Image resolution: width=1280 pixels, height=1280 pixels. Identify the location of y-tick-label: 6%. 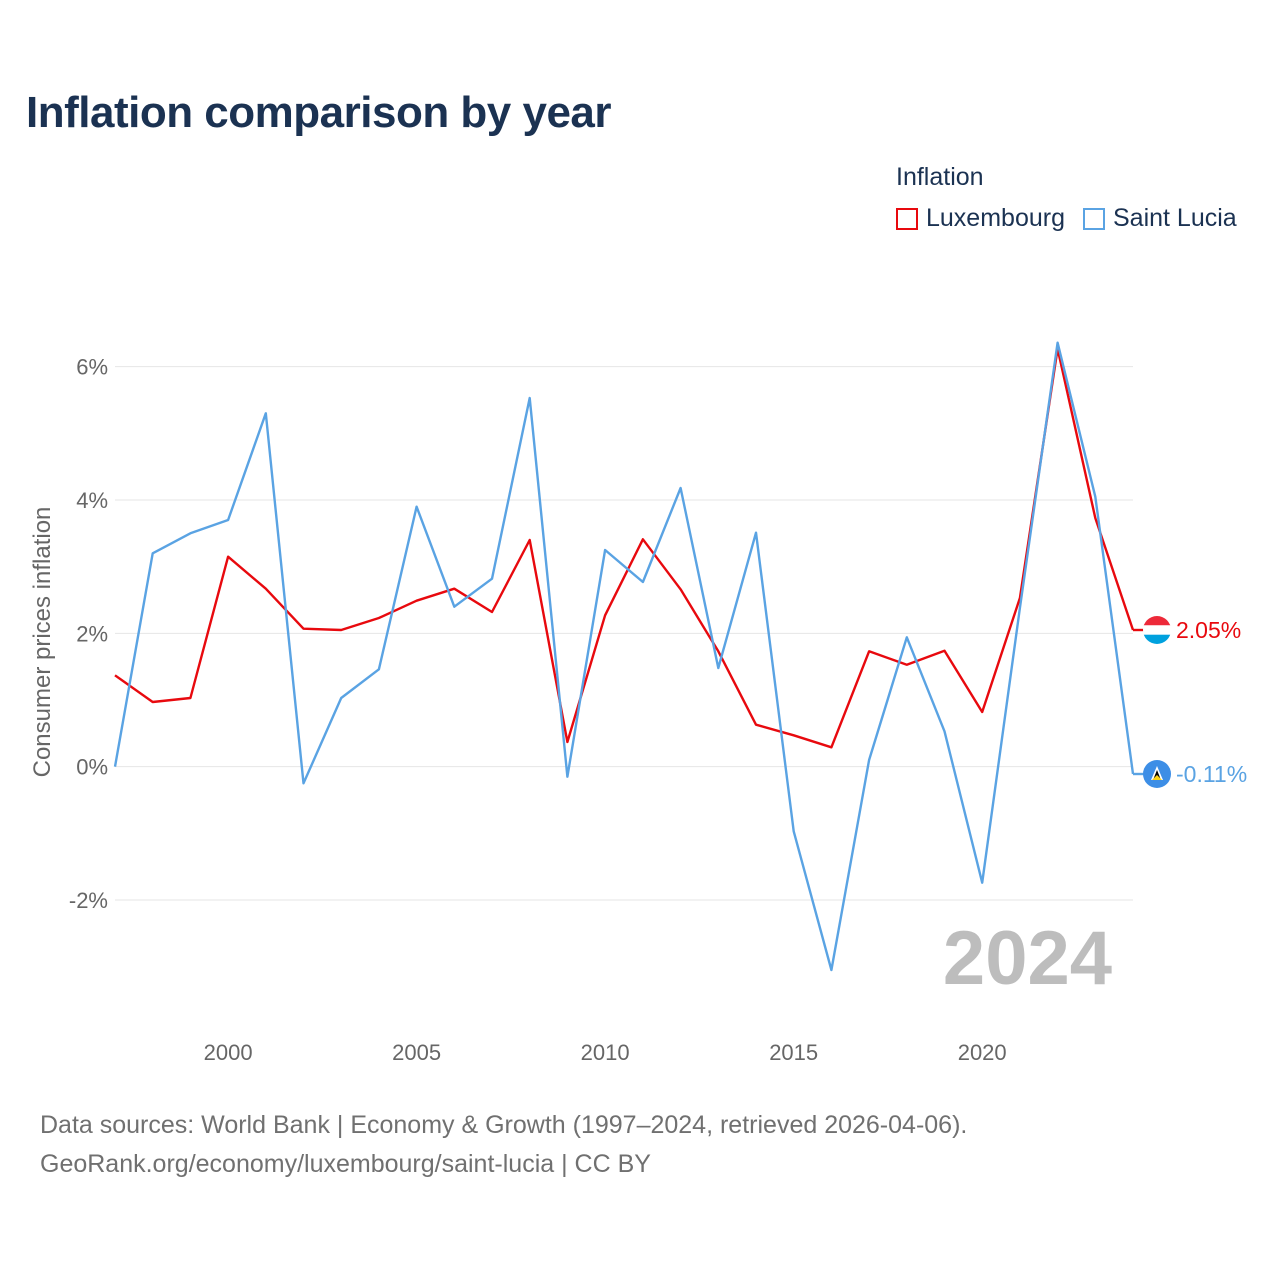
(92, 367).